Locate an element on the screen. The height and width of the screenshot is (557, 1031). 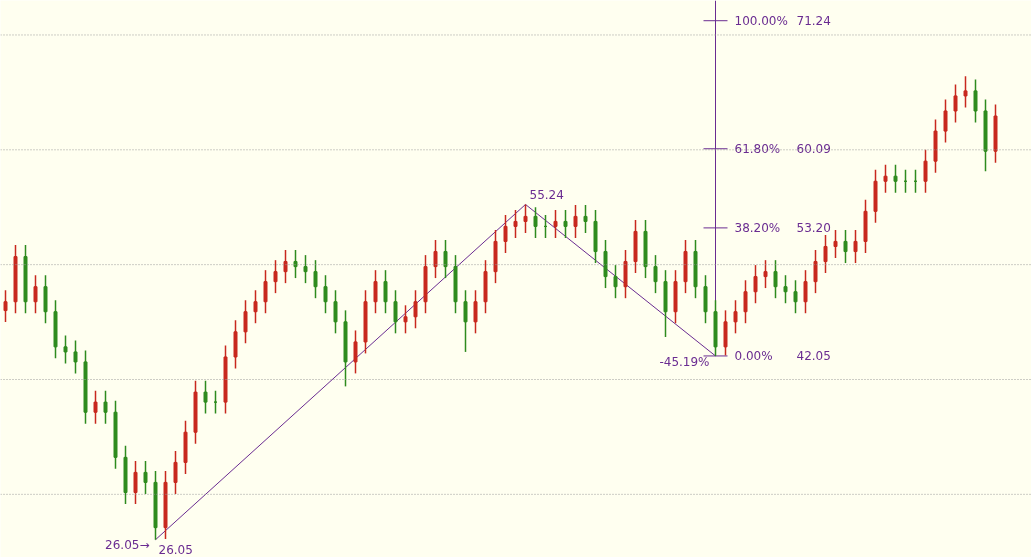
annotation: 61.80% is located at coordinates (757, 148).